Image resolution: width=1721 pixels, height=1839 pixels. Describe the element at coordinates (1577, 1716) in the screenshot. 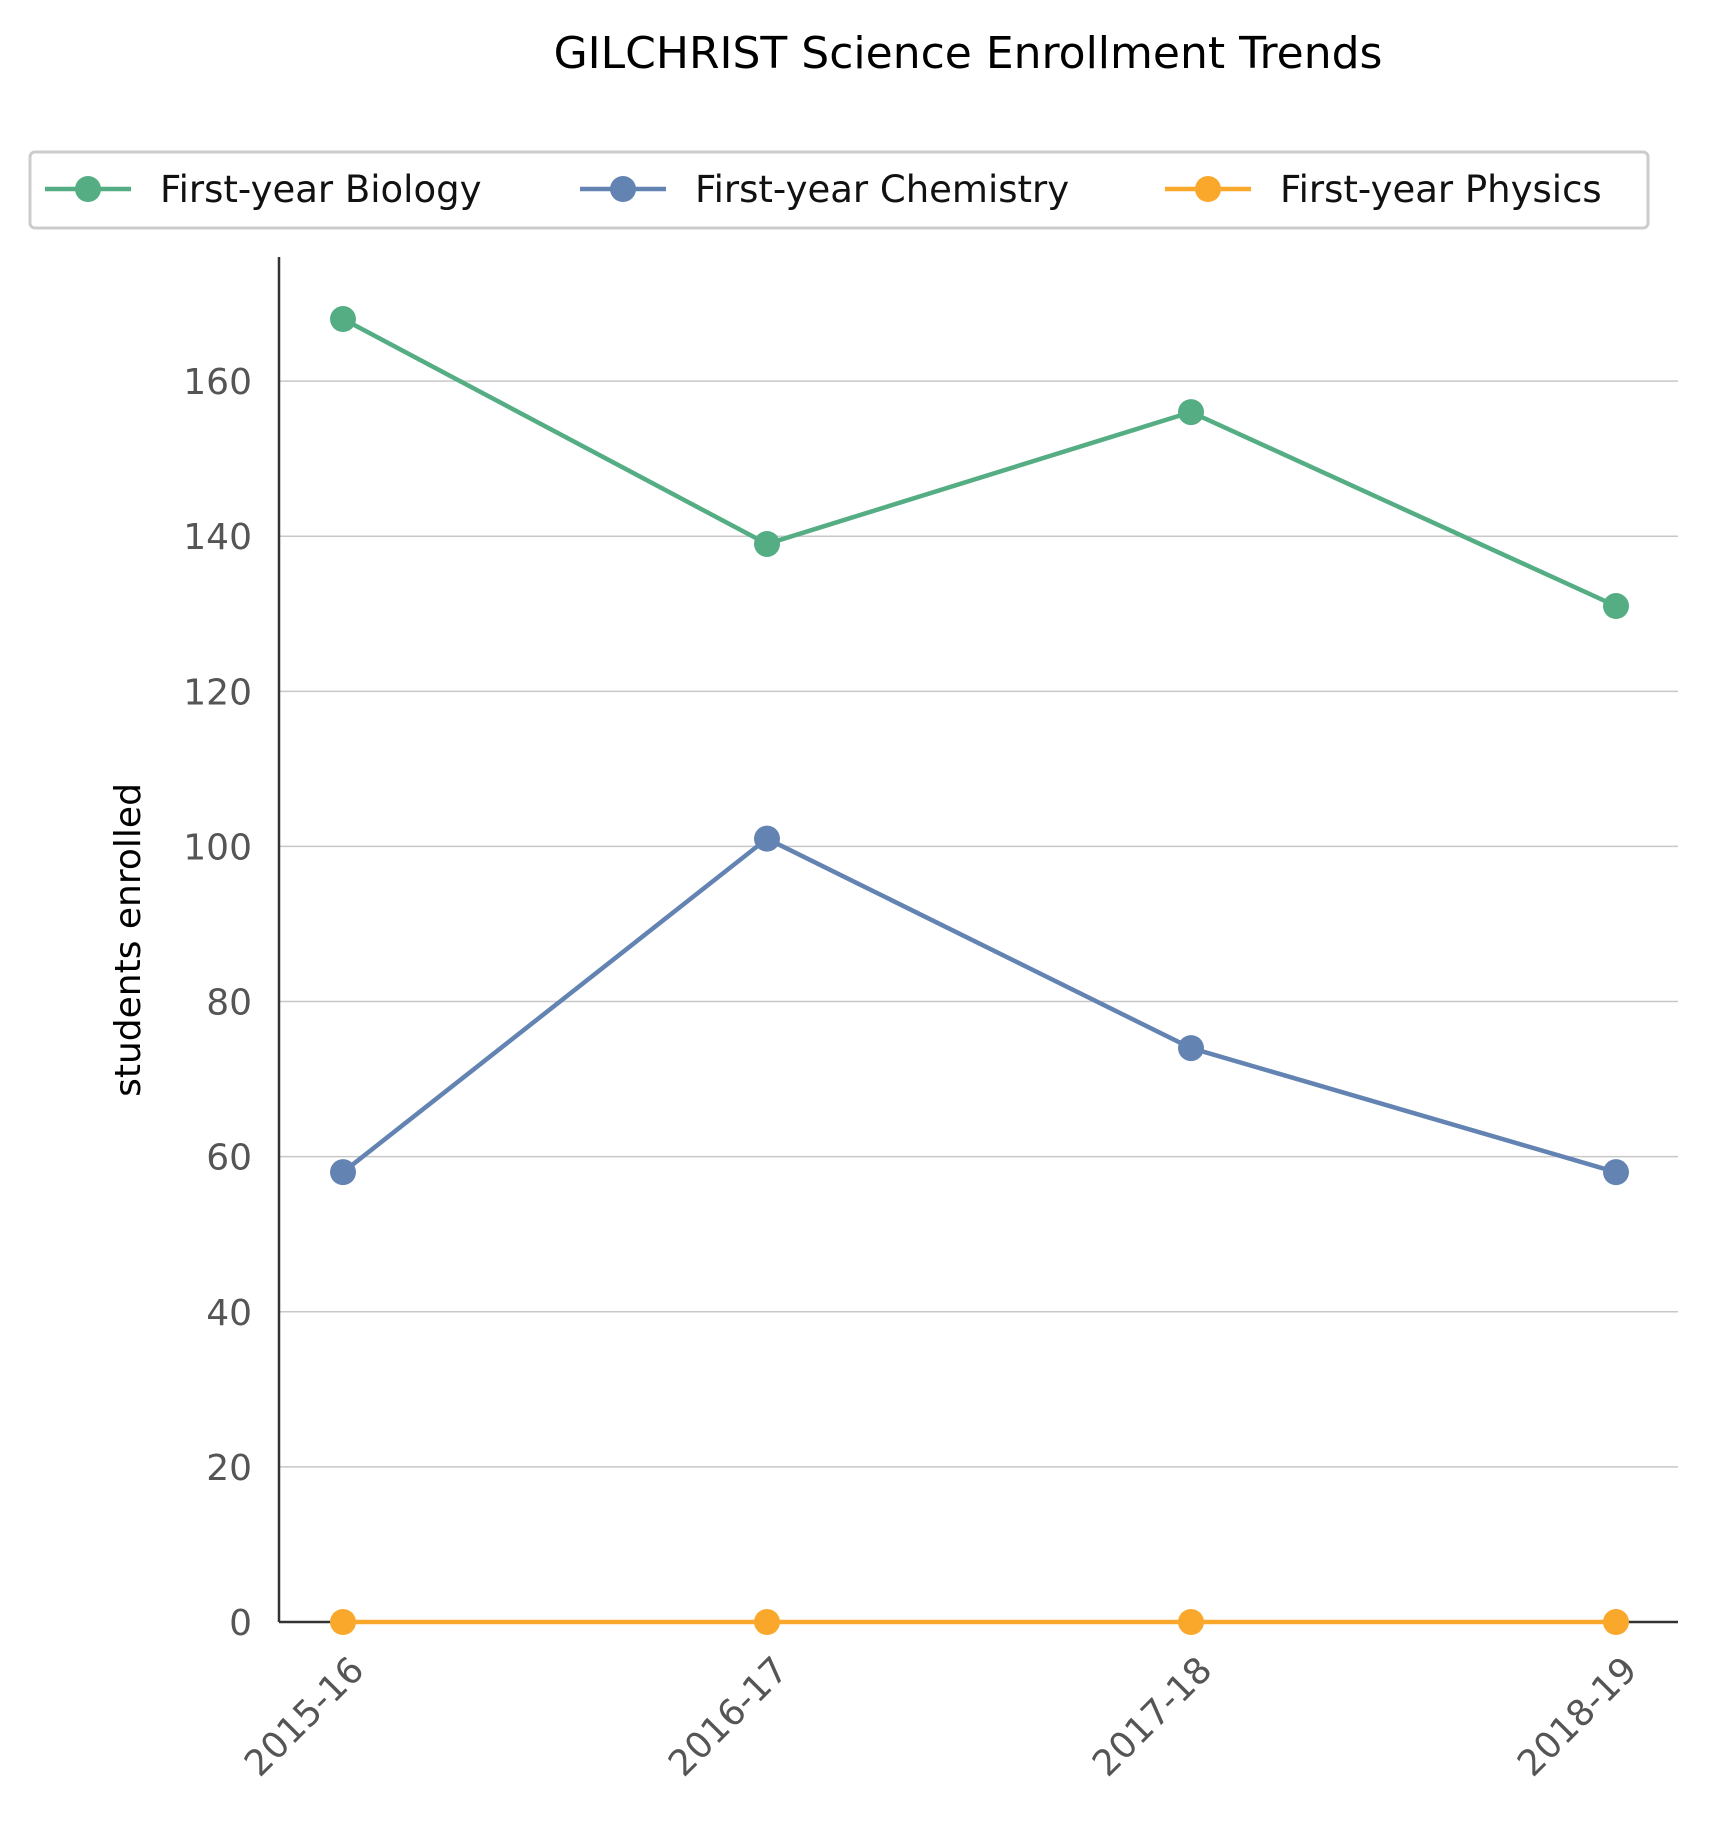

I see `x-tick-label: 2018-19` at that location.